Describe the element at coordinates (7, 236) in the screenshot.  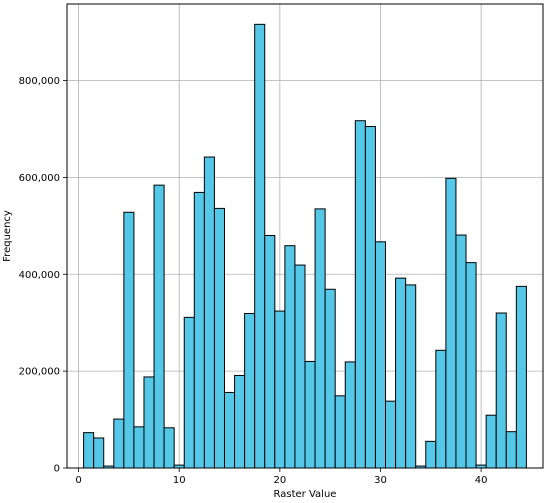
I see `y-axis-label: Frequency` at that location.